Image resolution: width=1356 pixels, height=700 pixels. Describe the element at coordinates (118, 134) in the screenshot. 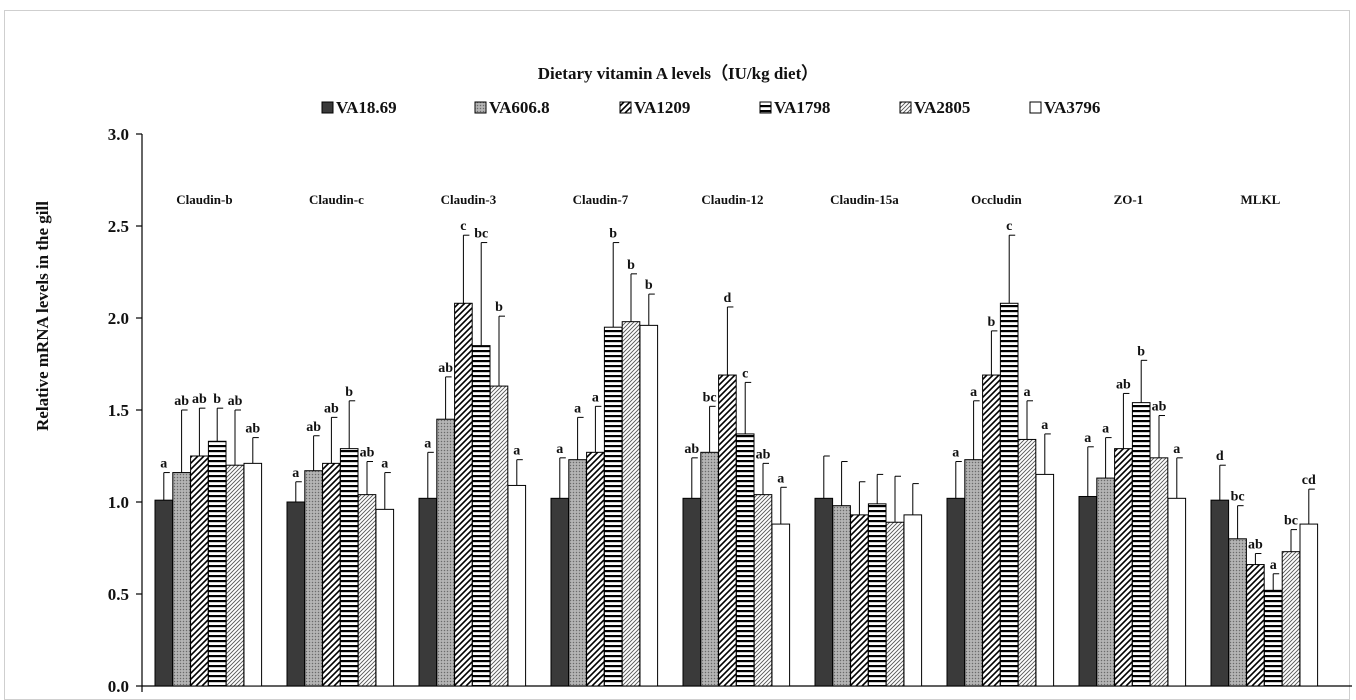

I see `y-tick-label: 3.0` at that location.